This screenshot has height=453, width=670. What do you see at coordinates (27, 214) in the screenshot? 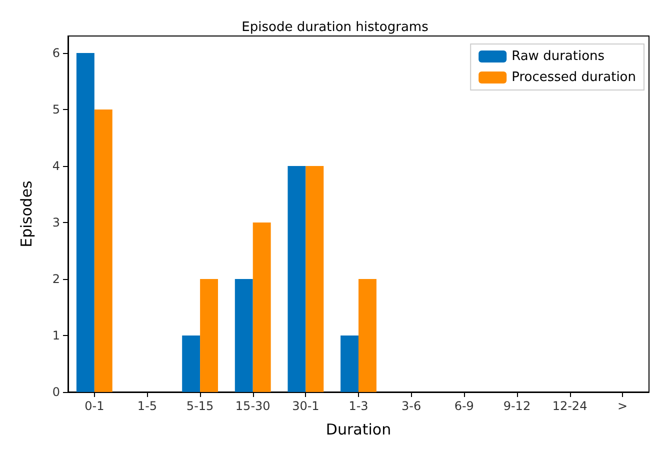
I see `y-axis-title: Episodes` at bounding box center [27, 214].